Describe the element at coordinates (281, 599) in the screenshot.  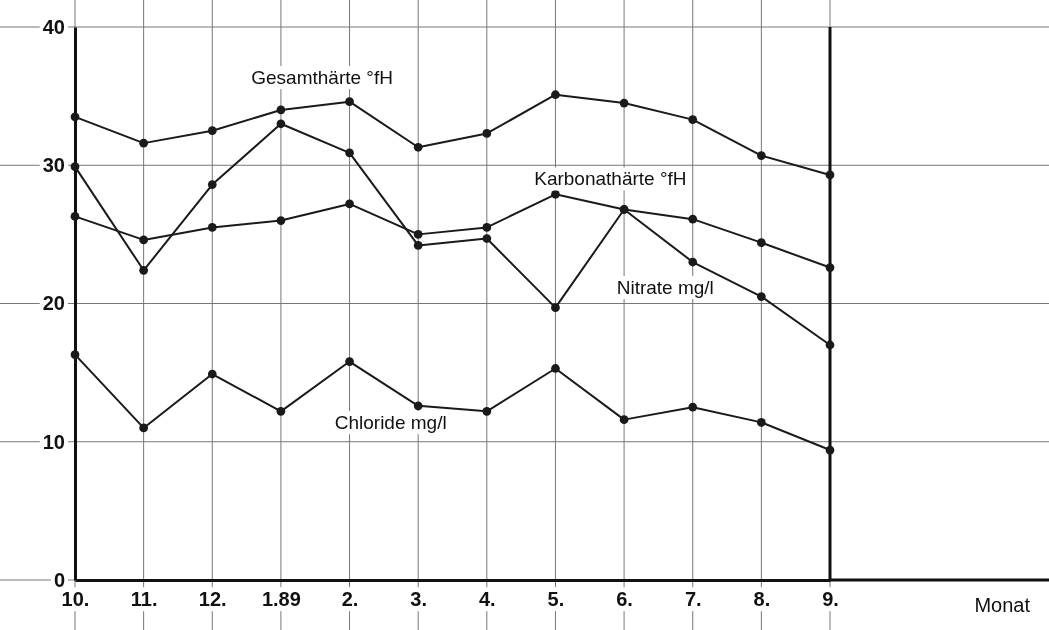
I see `x-tick-label: 1.89` at that location.